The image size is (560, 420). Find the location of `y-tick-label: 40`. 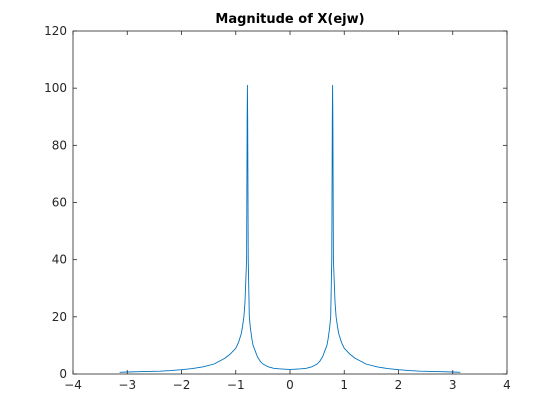

y-tick-label: 40 is located at coordinates (59, 260).